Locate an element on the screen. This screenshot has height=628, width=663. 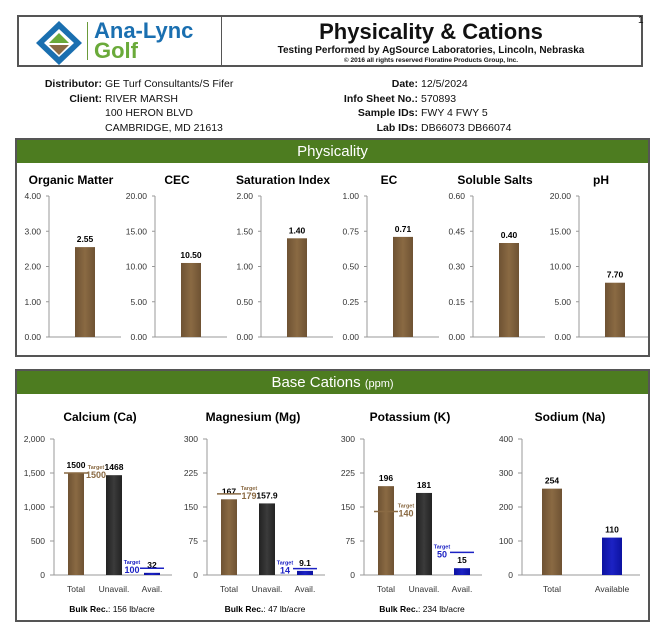
tick-label: 225 is located at coordinates (348, 473).